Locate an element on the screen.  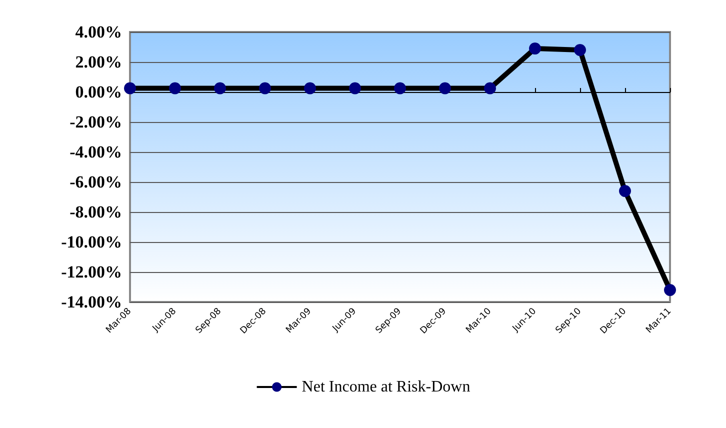
y-tick-label: 0.00% is located at coordinates (98, 92).